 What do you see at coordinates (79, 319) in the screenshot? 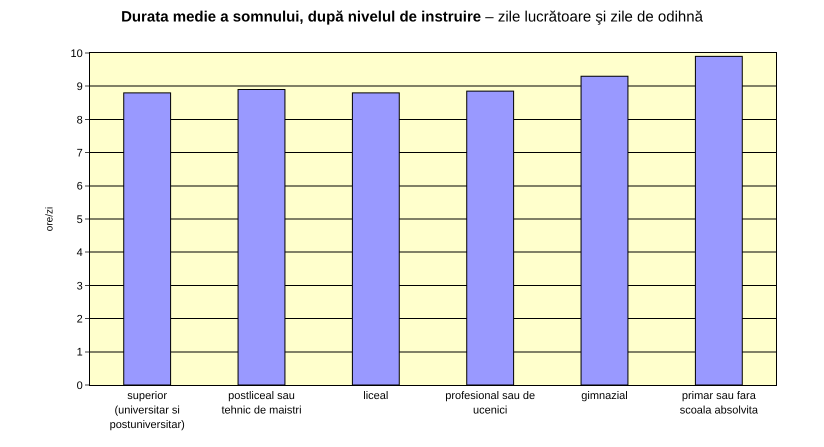
I see `y-tick-label: 2` at bounding box center [79, 319].